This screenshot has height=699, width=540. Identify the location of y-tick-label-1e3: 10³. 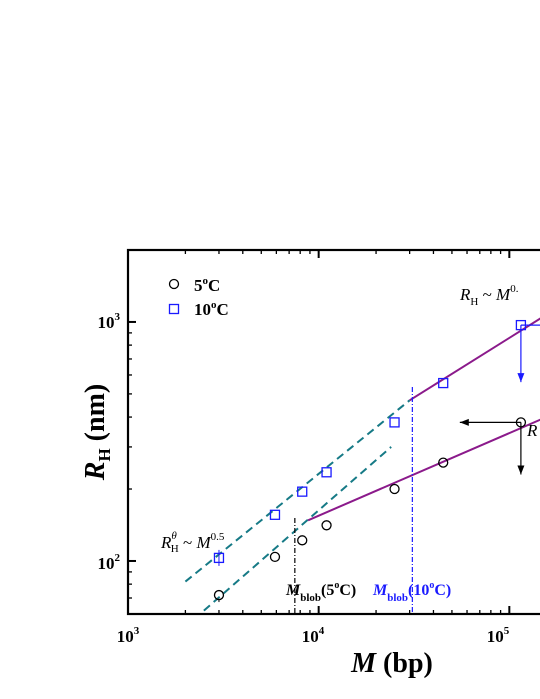
(109, 321).